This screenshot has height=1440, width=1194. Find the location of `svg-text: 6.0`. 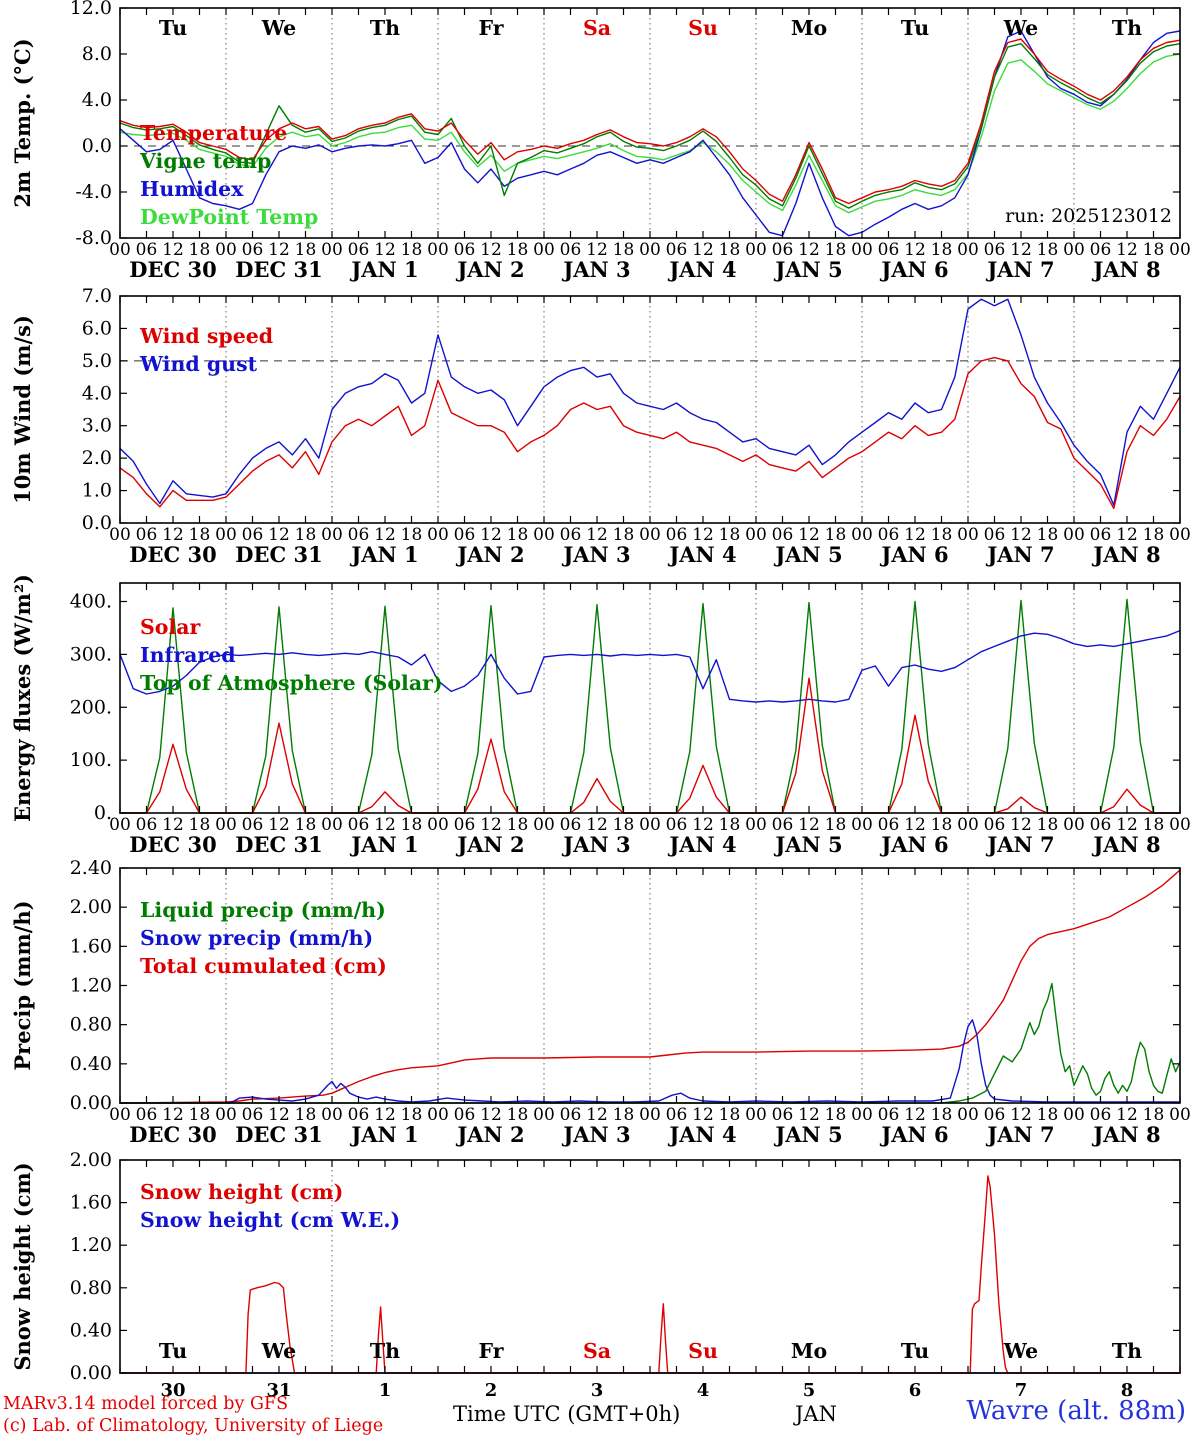

svg-text: 6.0 is located at coordinates (97, 328).